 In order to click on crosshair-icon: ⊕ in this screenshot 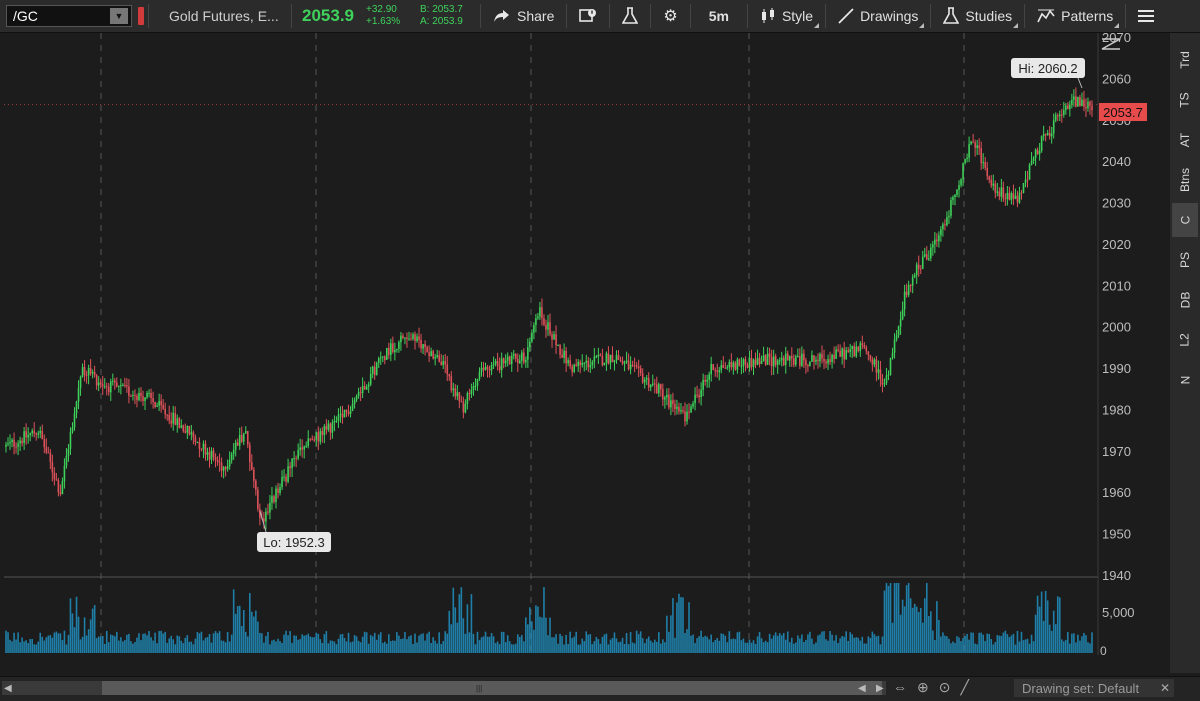, I will do `click(923, 687)`.